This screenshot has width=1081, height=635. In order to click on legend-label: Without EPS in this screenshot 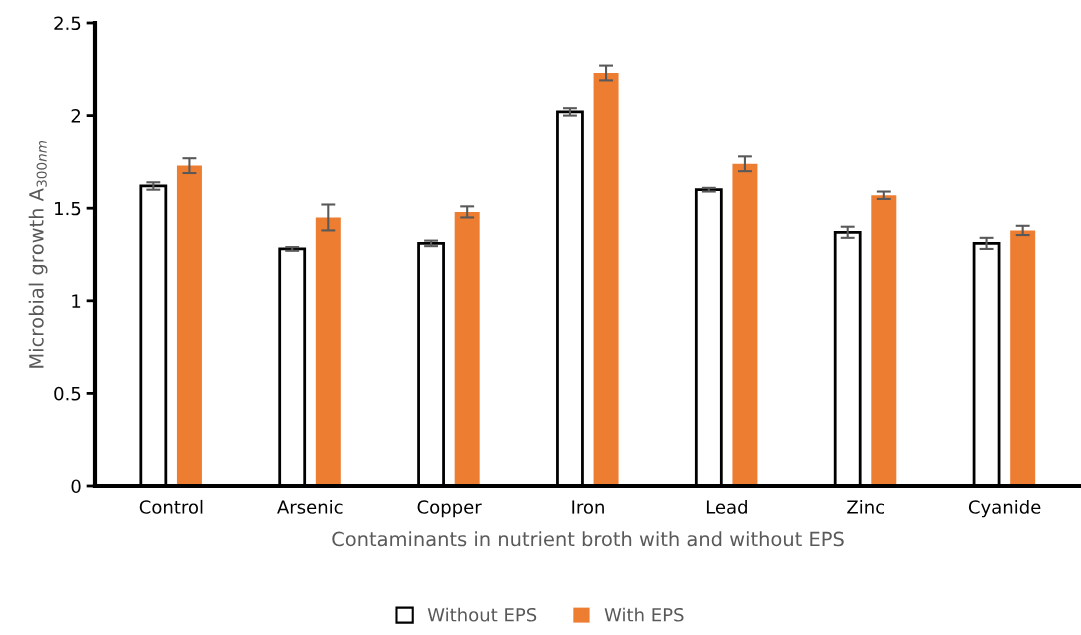, I will do `click(482, 614)`.